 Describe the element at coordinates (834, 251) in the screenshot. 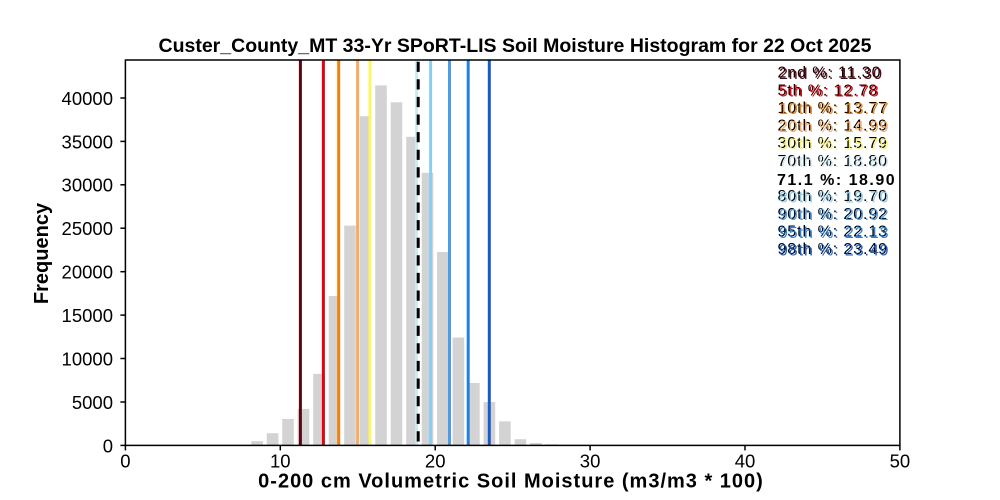

I see `svg-text: 98th %: 23.49` at that location.